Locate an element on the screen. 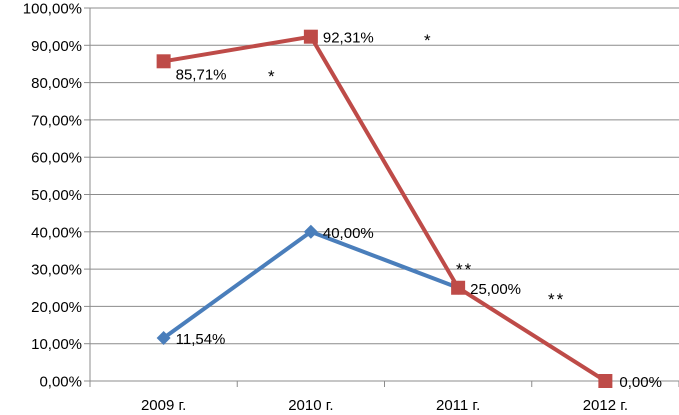  x-axis-tick-labels: 2009 г. 2010 г. 2011 г. 2012 г. is located at coordinates (384, 405).